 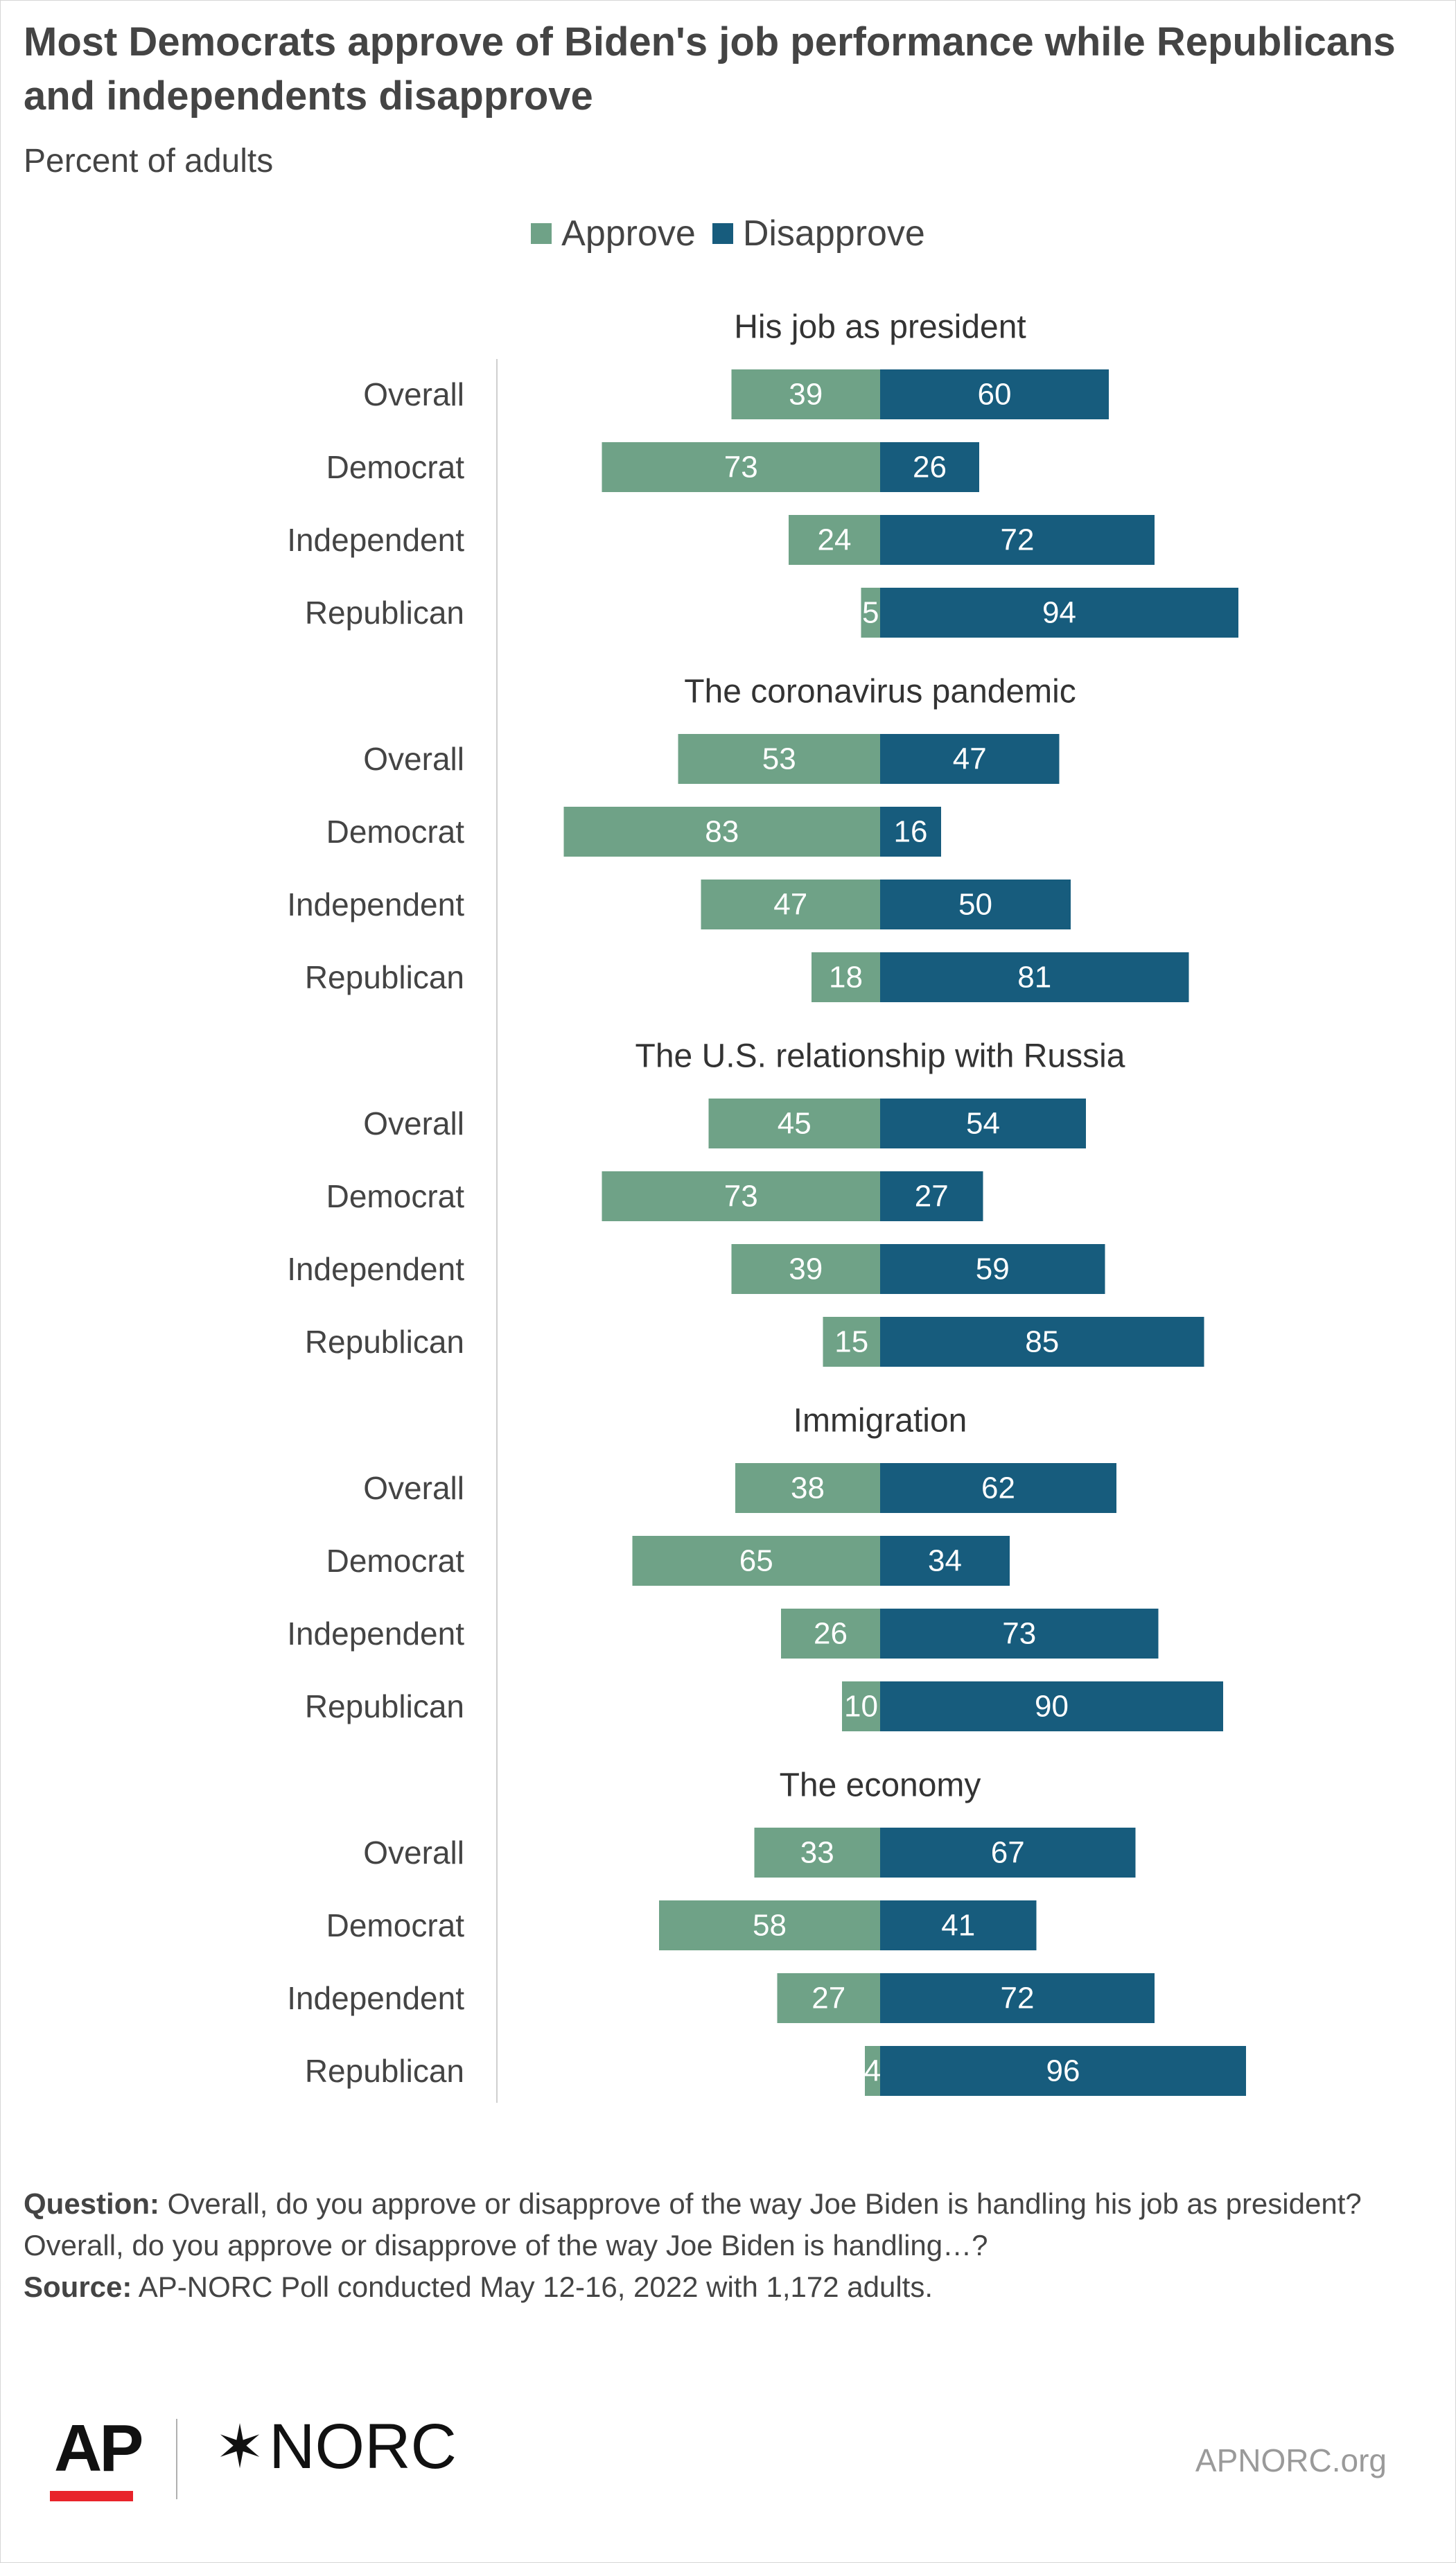 I want to click on data-label-approve: 33, so click(x=817, y=1853).